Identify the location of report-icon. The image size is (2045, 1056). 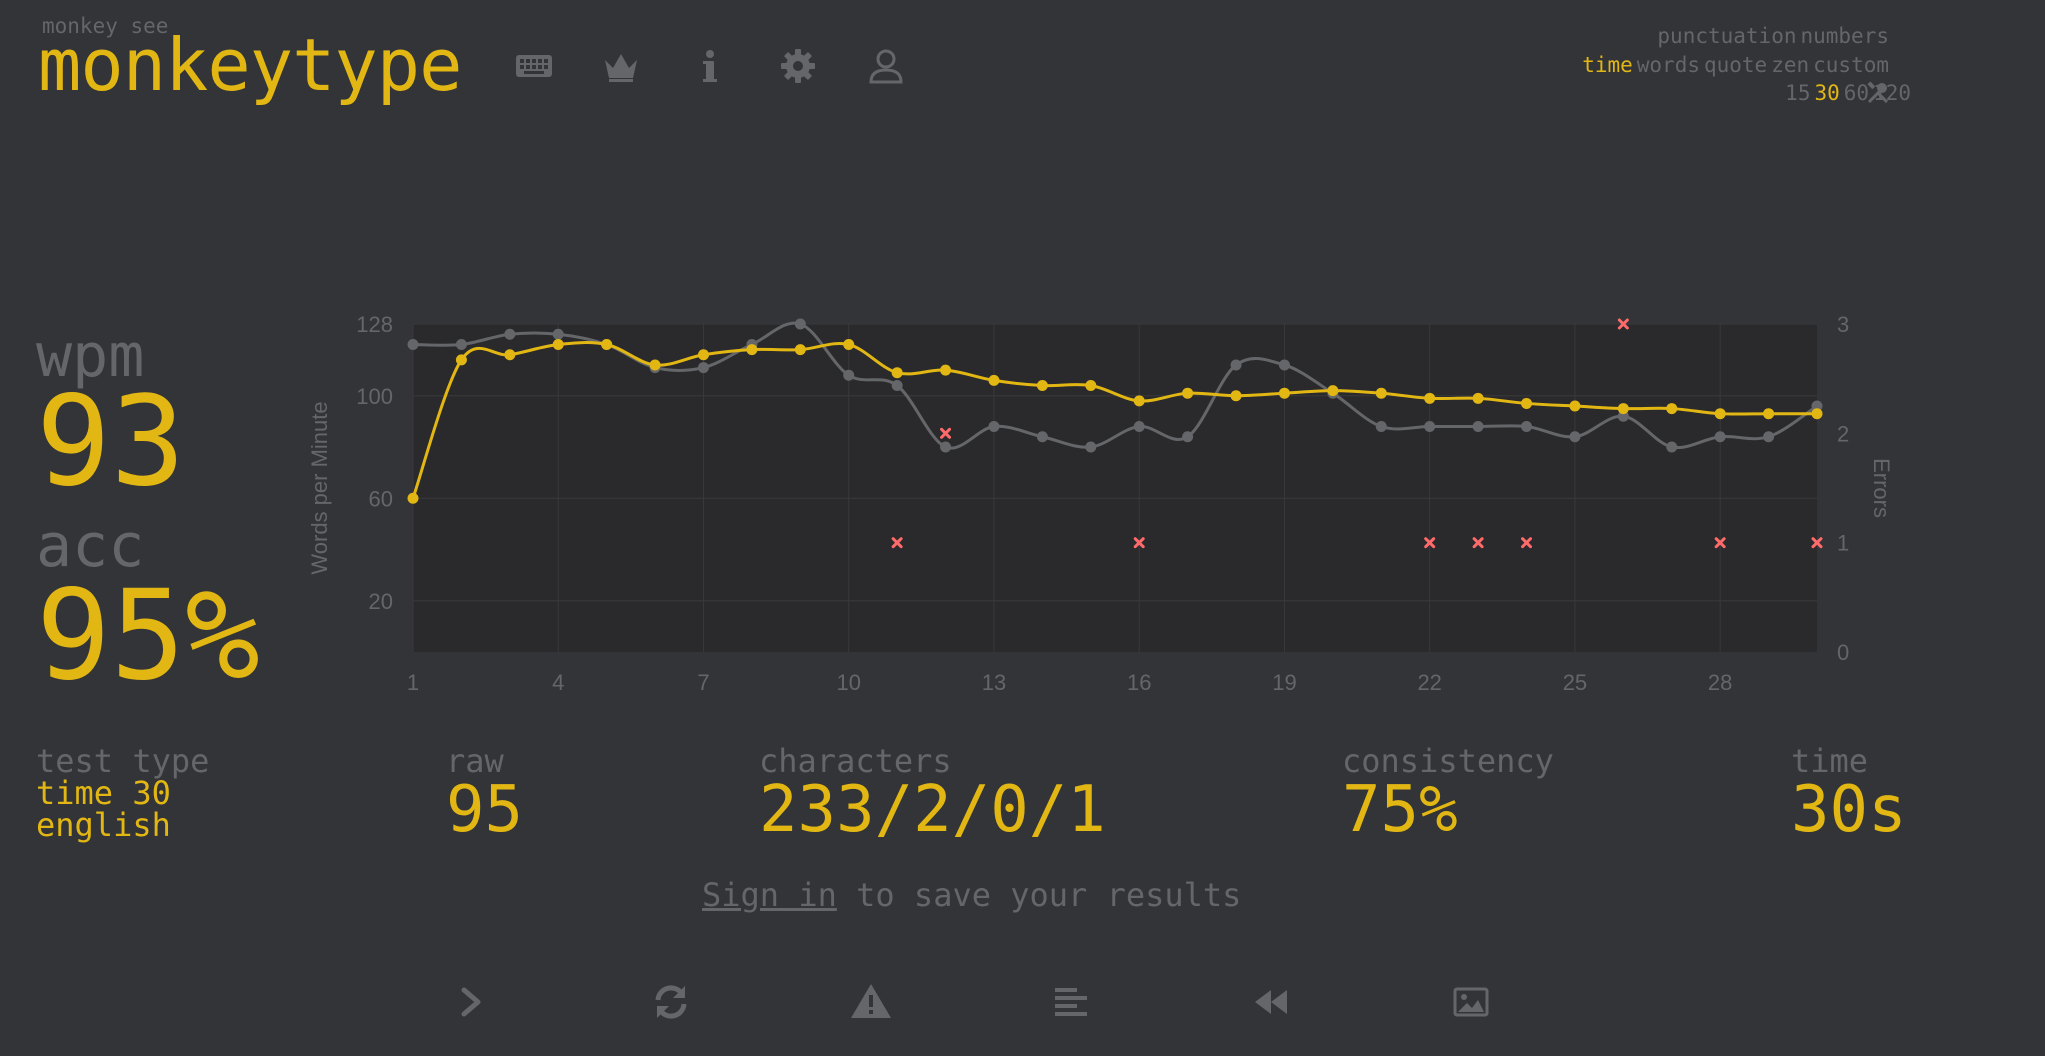
(871, 1002).